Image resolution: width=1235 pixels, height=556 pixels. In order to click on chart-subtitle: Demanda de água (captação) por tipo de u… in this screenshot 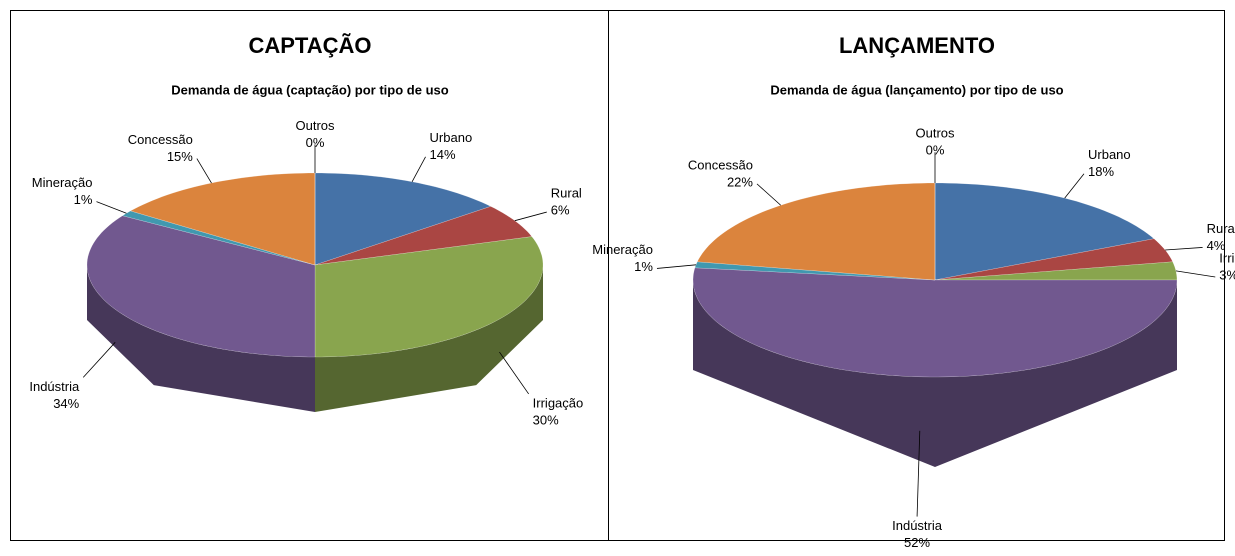, I will do `click(309, 89)`.